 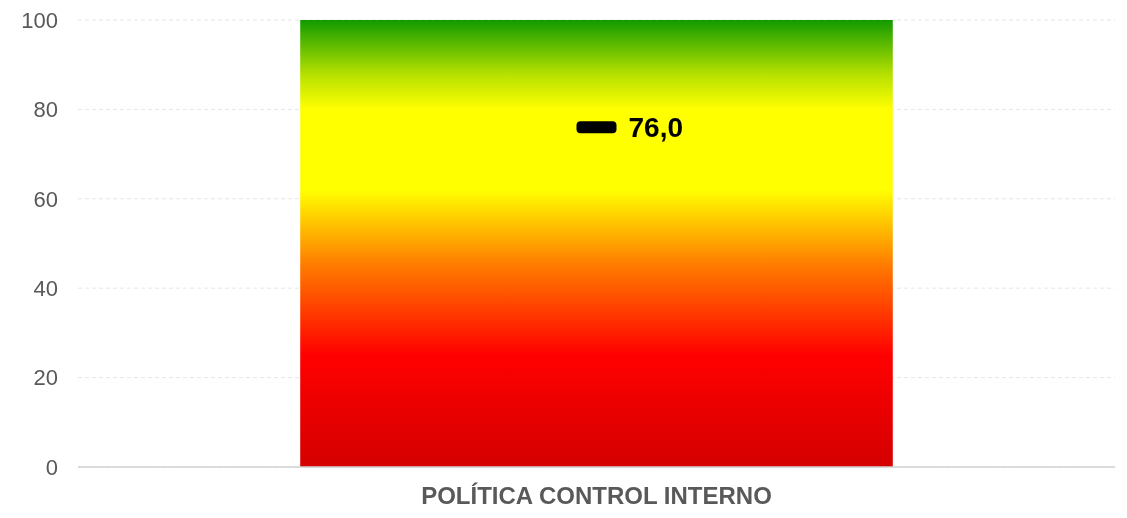 What do you see at coordinates (51, 467) in the screenshot?
I see `y-tick-label: 0` at bounding box center [51, 467].